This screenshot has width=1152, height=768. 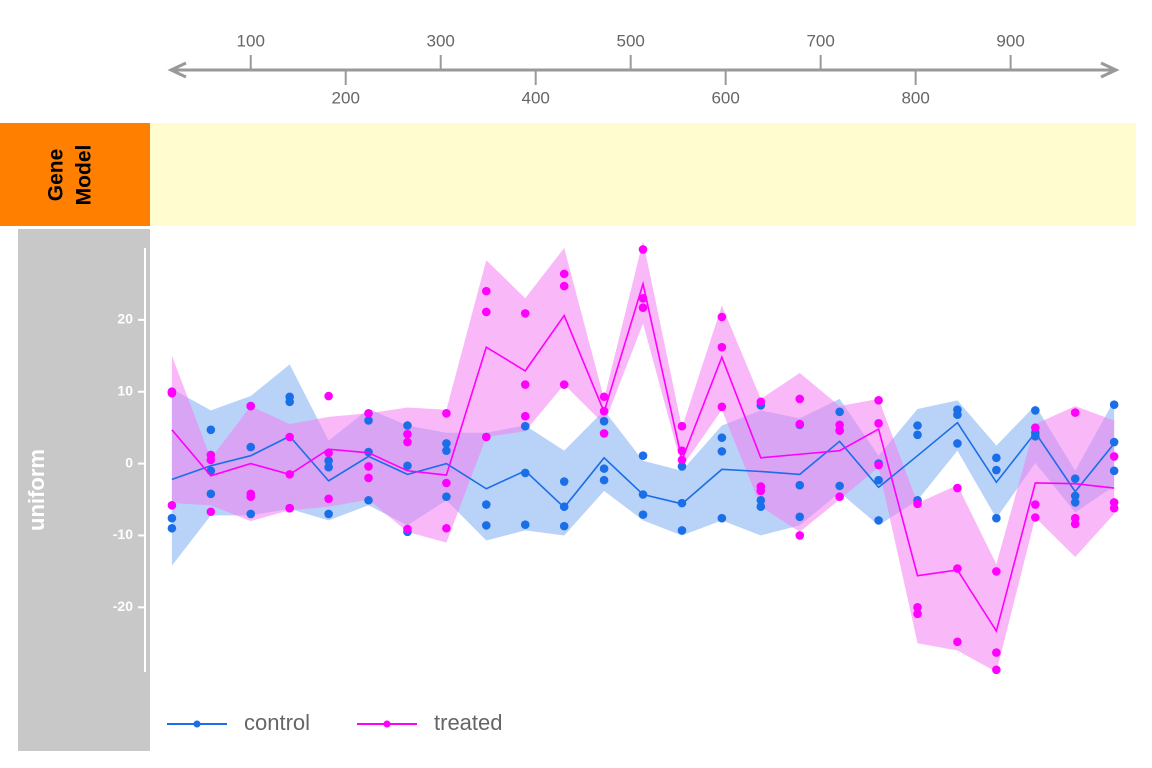 I want to click on legend-label: treated, so click(x=468, y=722).